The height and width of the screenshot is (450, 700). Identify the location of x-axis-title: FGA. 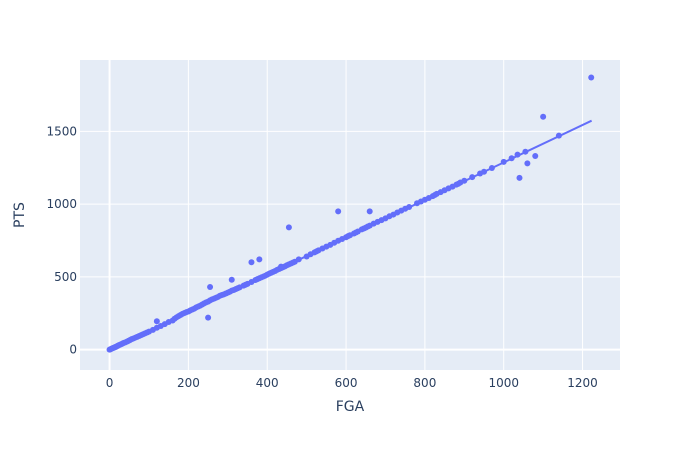
(350, 407).